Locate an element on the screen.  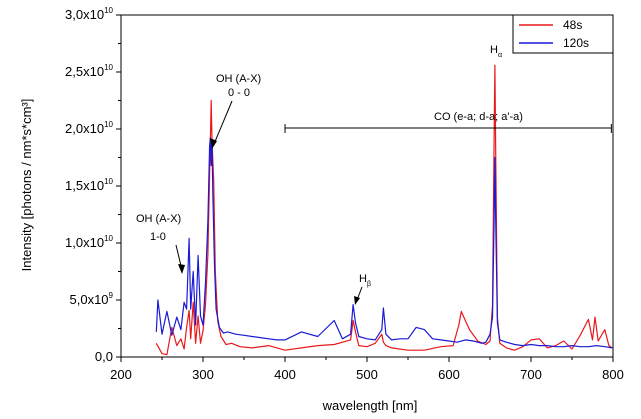
legend-label-120s: 120s is located at coordinates (576, 43).